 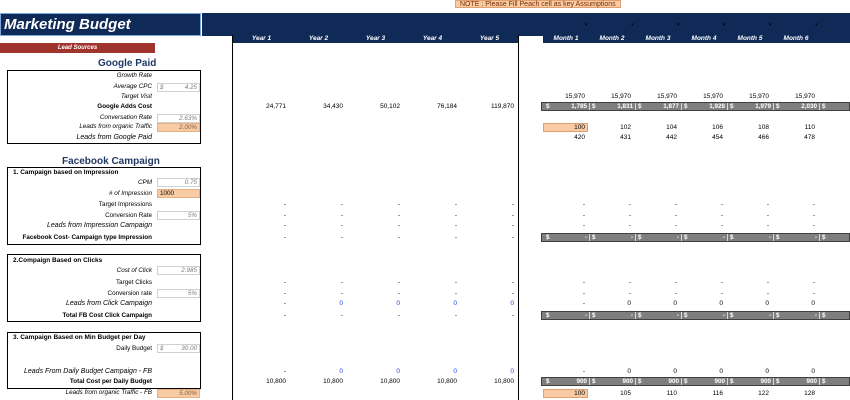 I want to click on google-adds-cost-month-overflow: $, so click(x=835, y=106).